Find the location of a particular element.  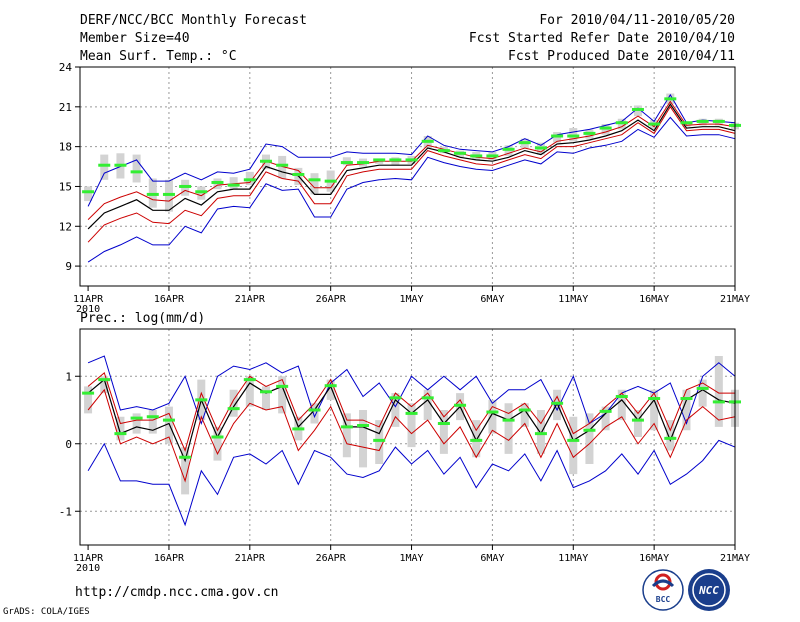

temp-series-min is located at coordinates (411, 150).